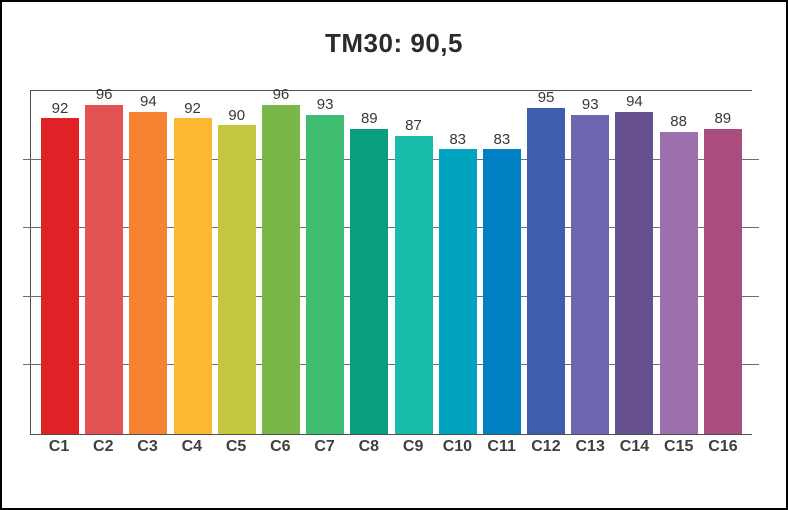 The width and height of the screenshot is (788, 510). Describe the element at coordinates (60, 108) in the screenshot. I see `value-label-c1: 92` at that location.